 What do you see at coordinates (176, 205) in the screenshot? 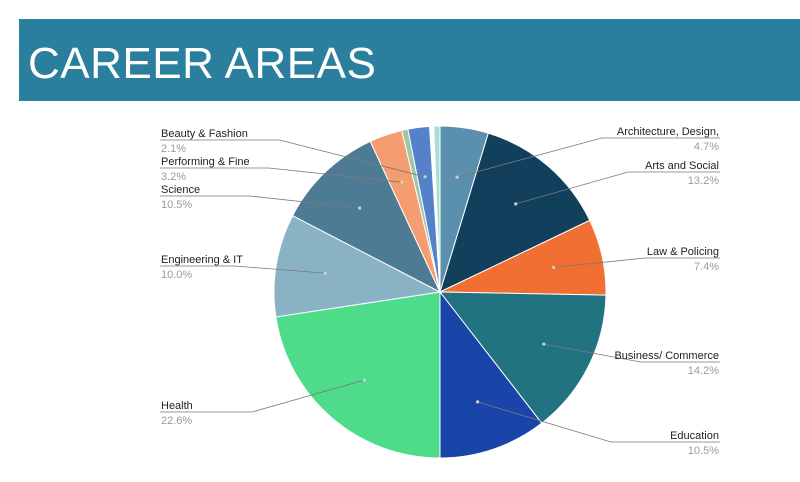
I see `slice-percent-7: 10.5%` at bounding box center [176, 205].